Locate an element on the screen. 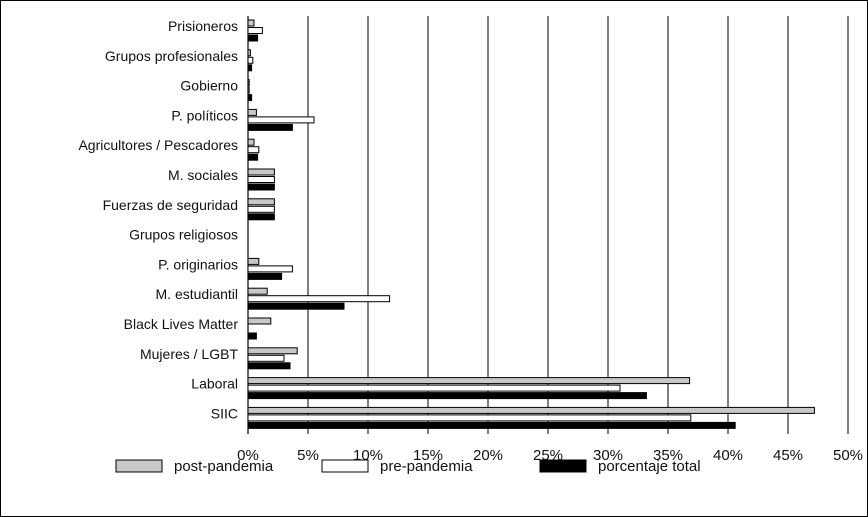 The width and height of the screenshot is (868, 517). x-tick-label: 5% is located at coordinates (308, 455).